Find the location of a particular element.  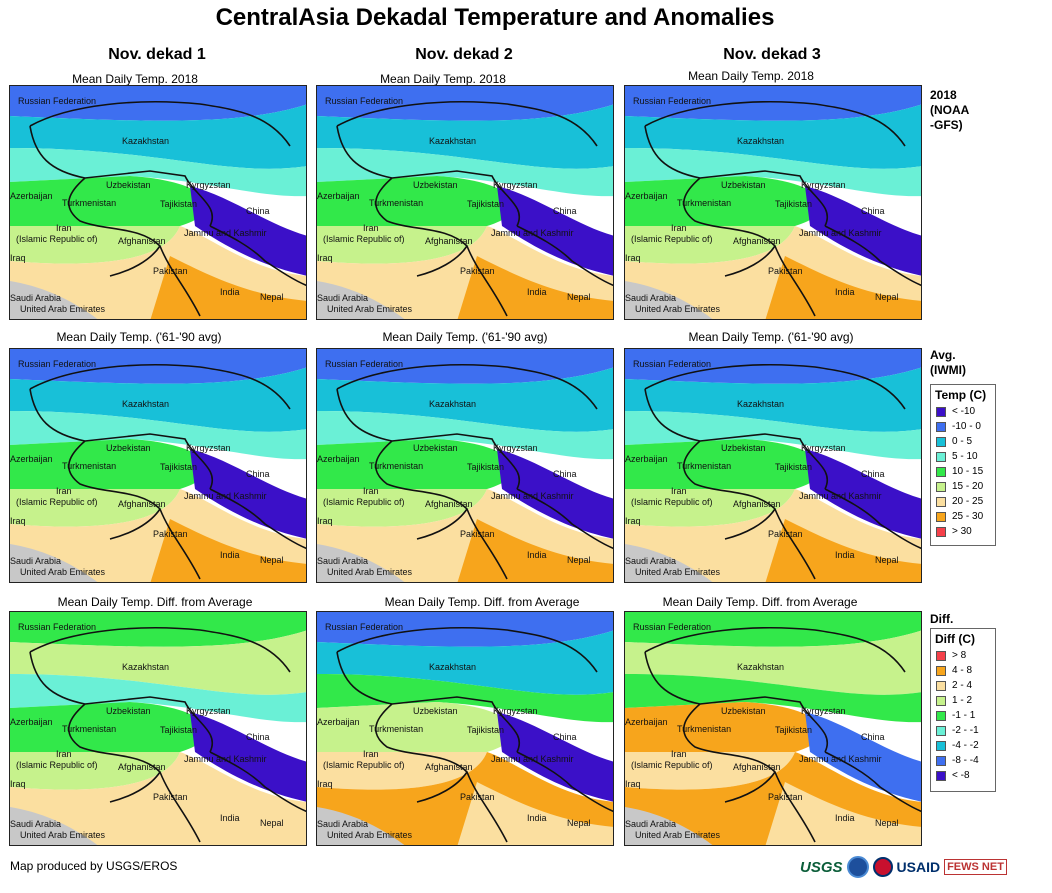

legend-item: -4 - -2 is located at coordinates (965, 745).